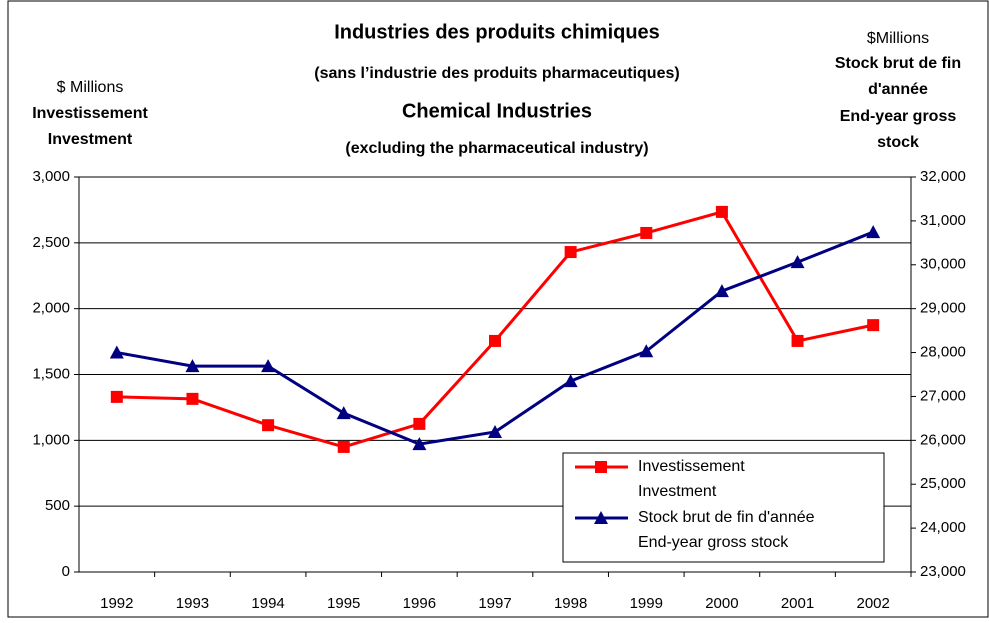 The width and height of the screenshot is (989, 623). I want to click on y2-tick-label: 28,000, so click(943, 352).